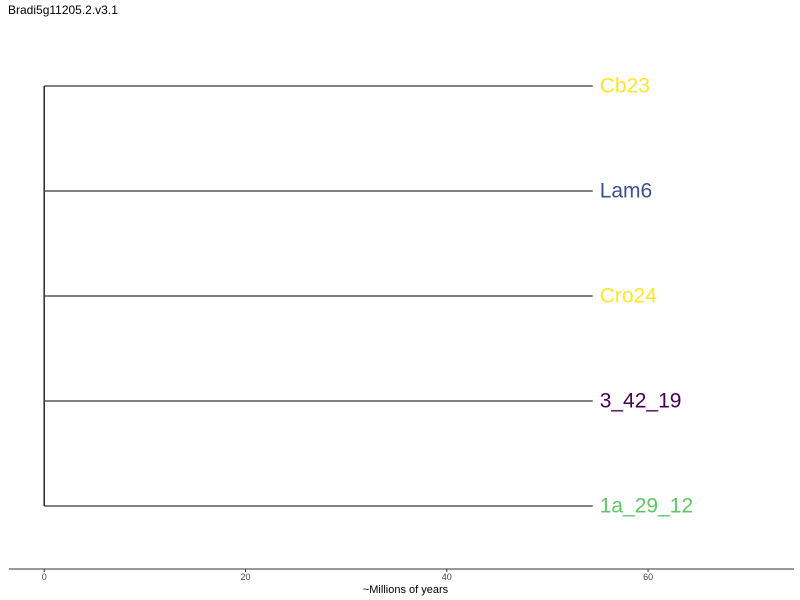 This screenshot has height=600, width=800. I want to click on tip-label-3_42_19: 3_42_19, so click(641, 401).